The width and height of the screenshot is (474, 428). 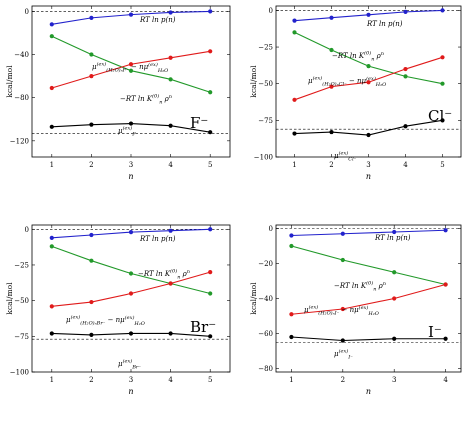 What do you see at coordinates (21, 265) in the screenshot?
I see `y-tick-label: −25` at bounding box center [21, 265].